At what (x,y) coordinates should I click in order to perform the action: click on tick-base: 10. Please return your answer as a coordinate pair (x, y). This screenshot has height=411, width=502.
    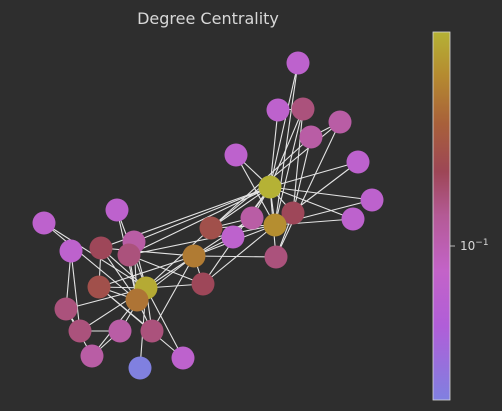
    Looking at the image, I should click on (467, 246).